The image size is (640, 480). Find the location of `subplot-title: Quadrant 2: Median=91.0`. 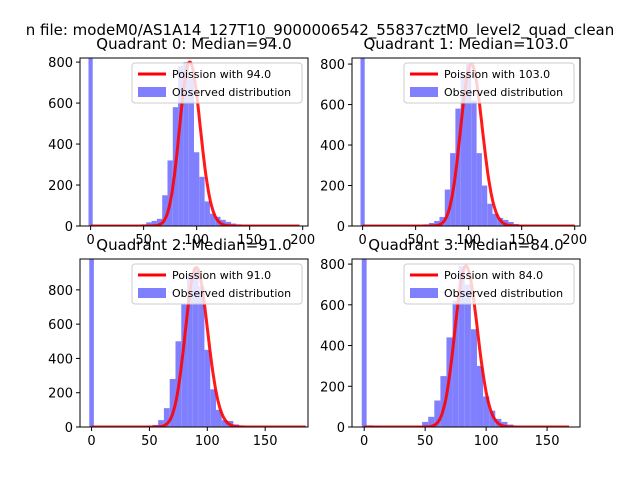

subplot-title: Quadrant 2: Median=91.0 is located at coordinates (193, 245).